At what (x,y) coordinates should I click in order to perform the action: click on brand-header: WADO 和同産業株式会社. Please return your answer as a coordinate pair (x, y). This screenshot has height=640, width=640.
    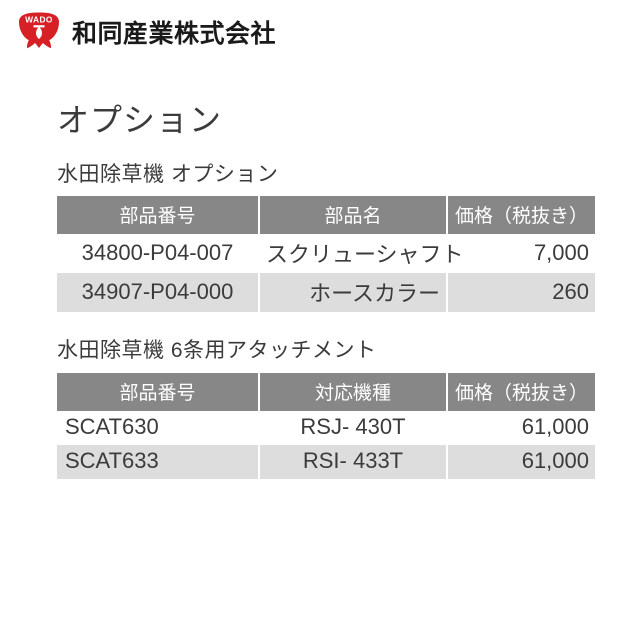
    Looking at the image, I should click on (320, 27).